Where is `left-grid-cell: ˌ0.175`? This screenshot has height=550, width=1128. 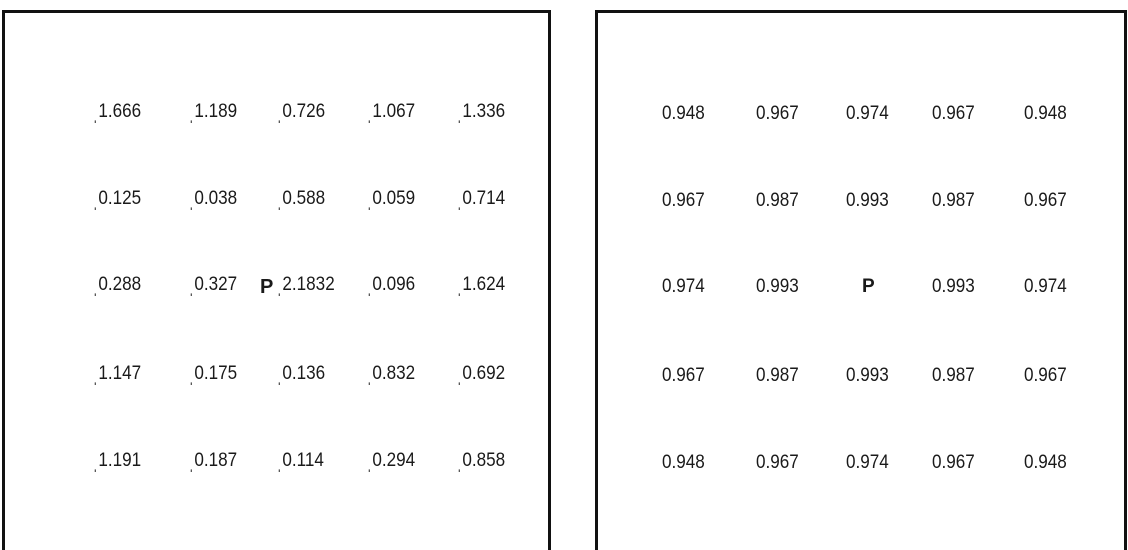
left-grid-cell: ˌ0.175 is located at coordinates (213, 376).